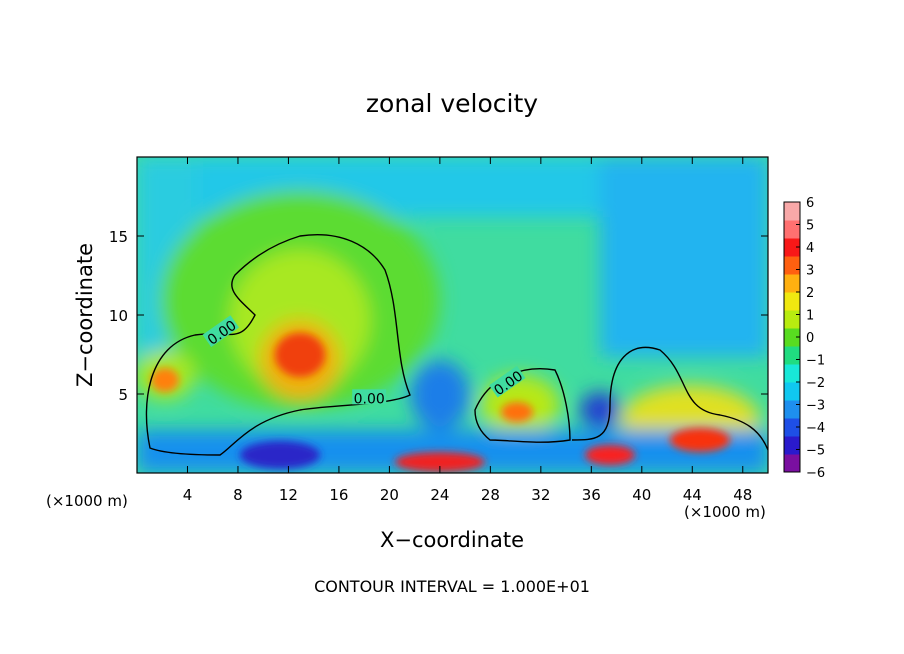 Image resolution: width=904 pixels, height=654 pixels. I want to click on x-tick-label: 16, so click(338, 495).